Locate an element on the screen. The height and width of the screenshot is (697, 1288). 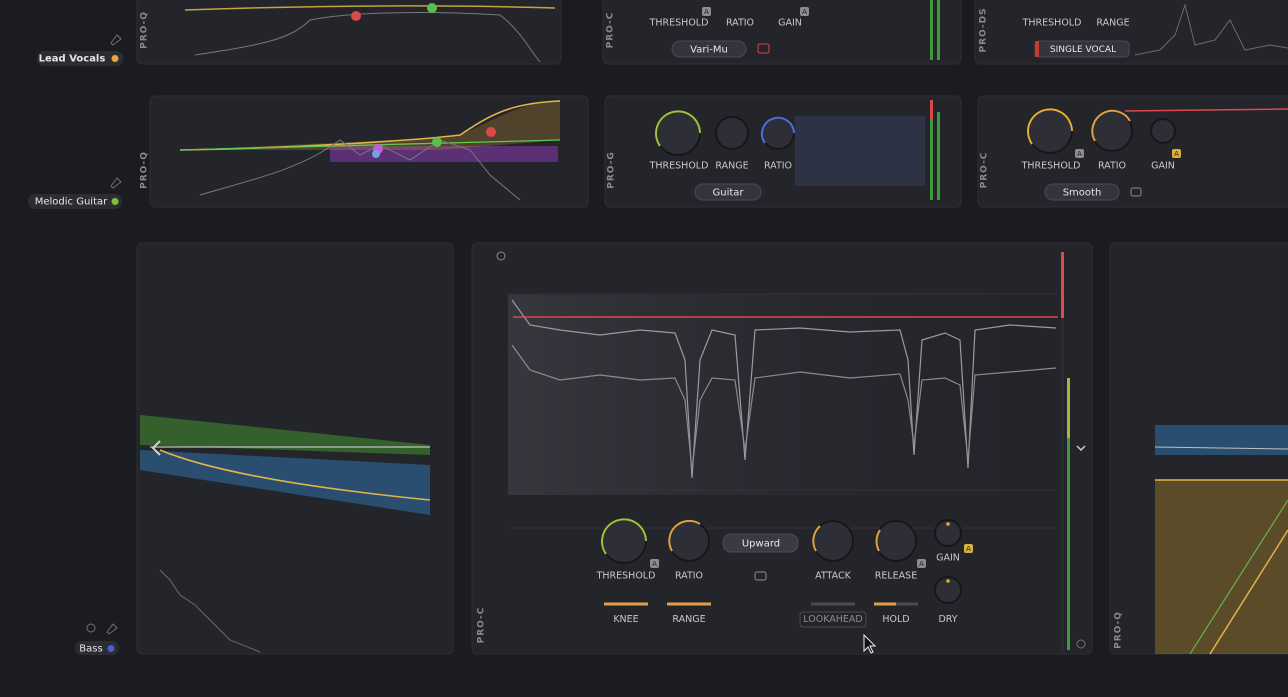
button-label: Guitar is located at coordinates (728, 193).